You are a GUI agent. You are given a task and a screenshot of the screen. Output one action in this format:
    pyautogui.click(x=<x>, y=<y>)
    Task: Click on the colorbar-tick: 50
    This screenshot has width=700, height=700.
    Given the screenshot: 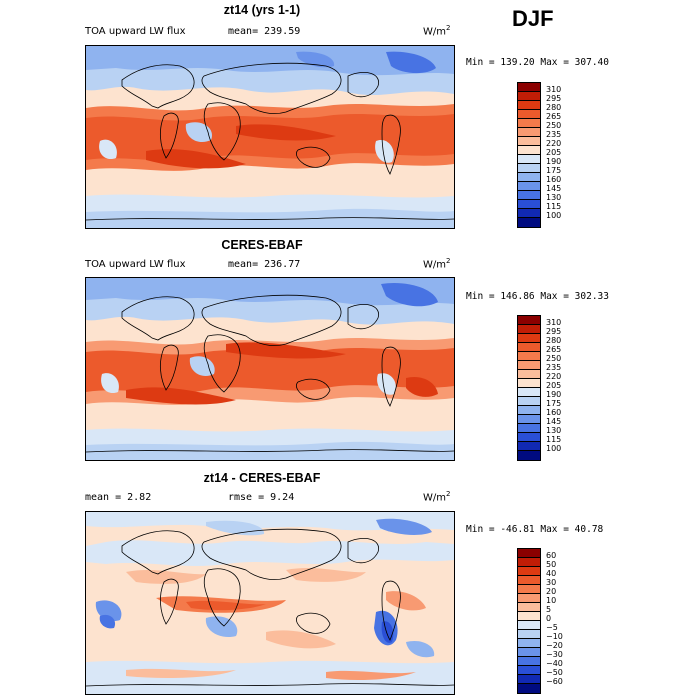 What is the action you would take?
    pyautogui.click(x=551, y=564)
    